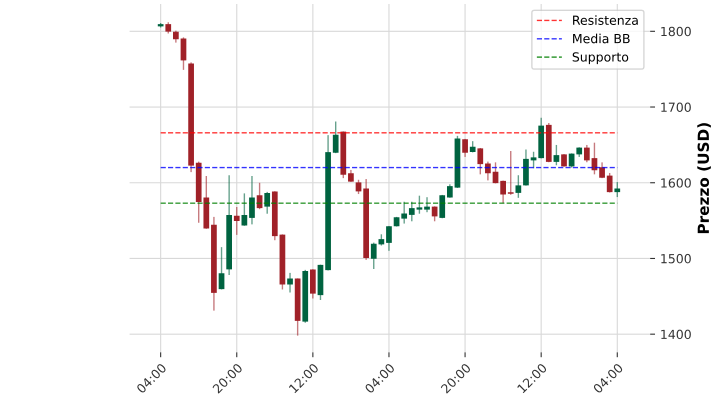 The image size is (720, 405). I want to click on legend-label: Media BB, so click(601, 39).